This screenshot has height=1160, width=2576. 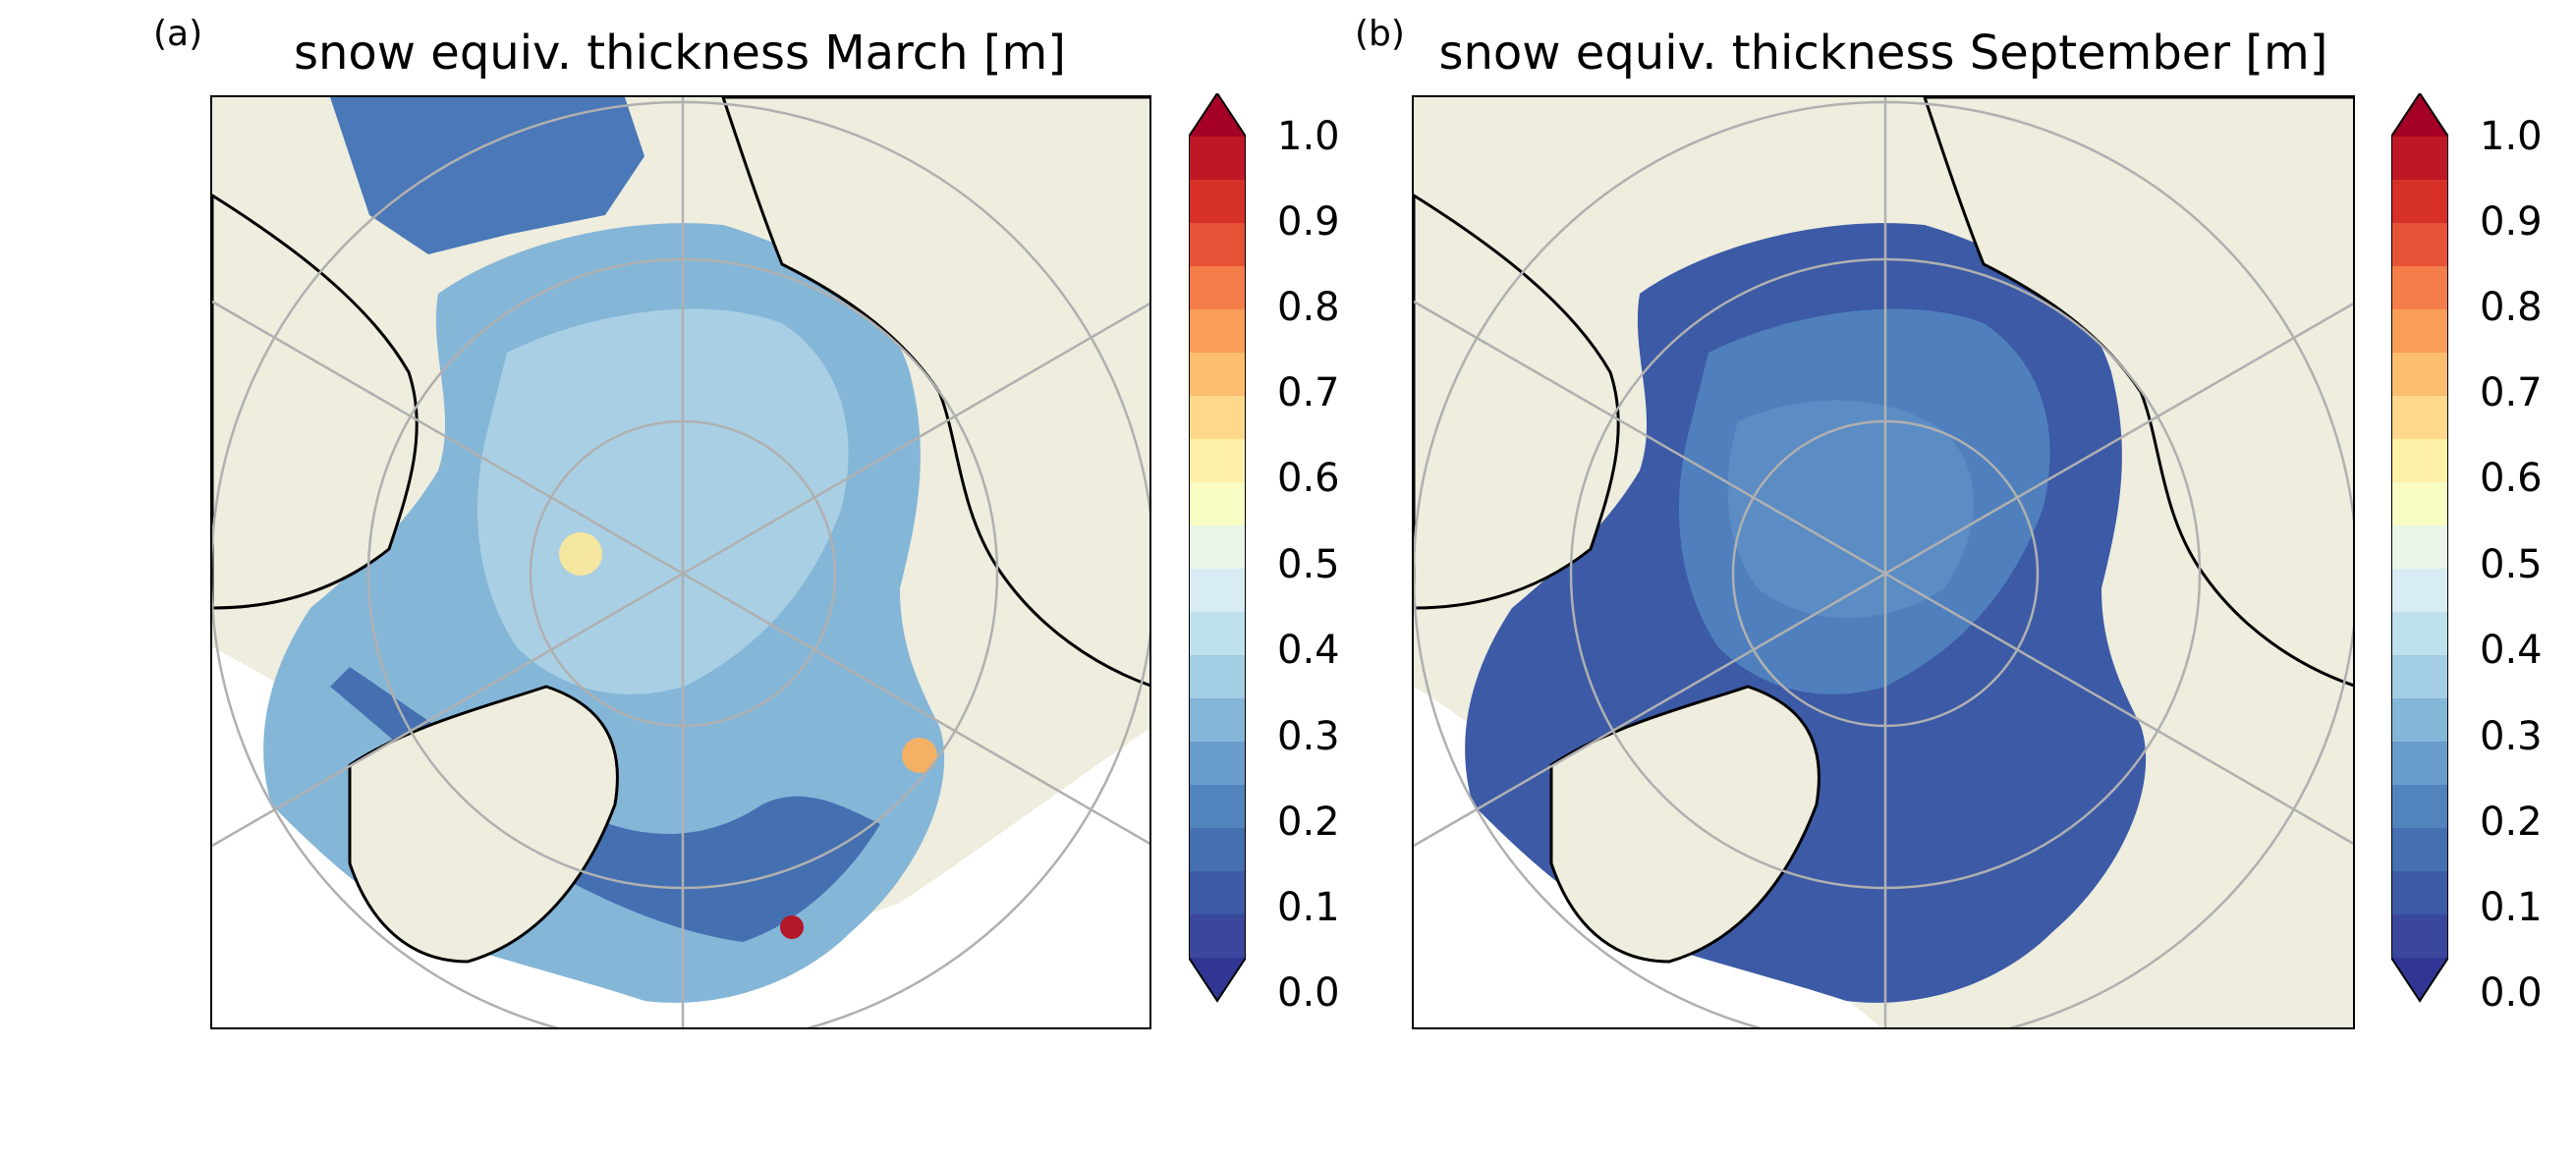 What do you see at coordinates (487, 175) in the screenshot?
I see `snow-field-low-north` at bounding box center [487, 175].